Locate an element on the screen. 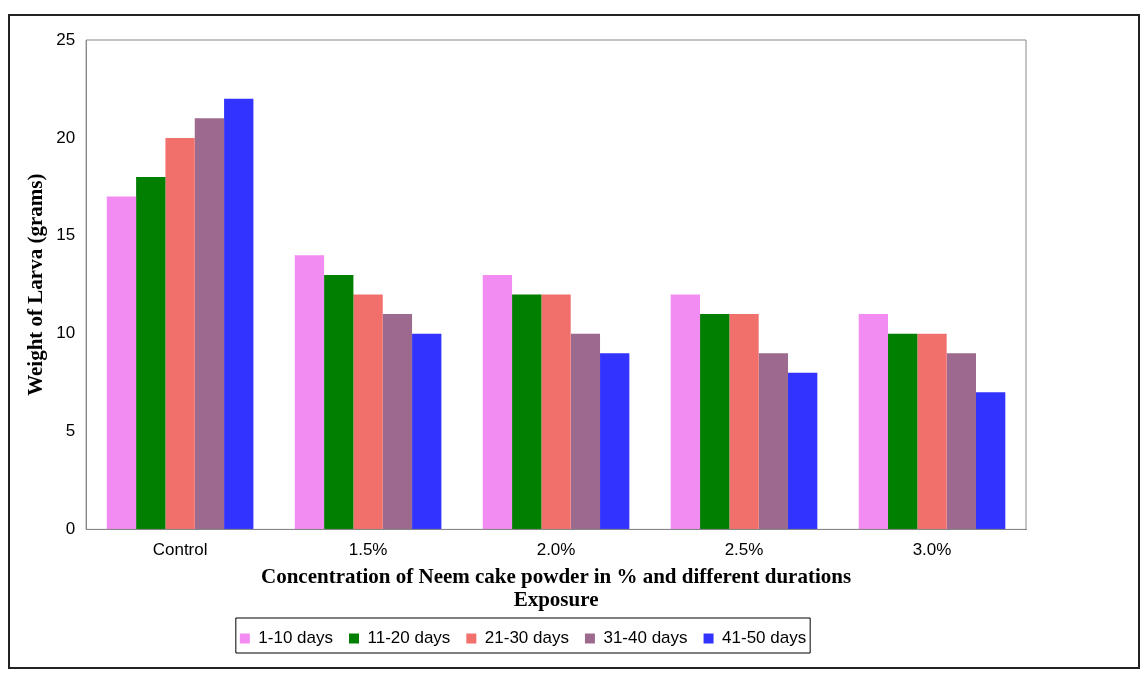  legend-label: 21-30 days is located at coordinates (526, 638).